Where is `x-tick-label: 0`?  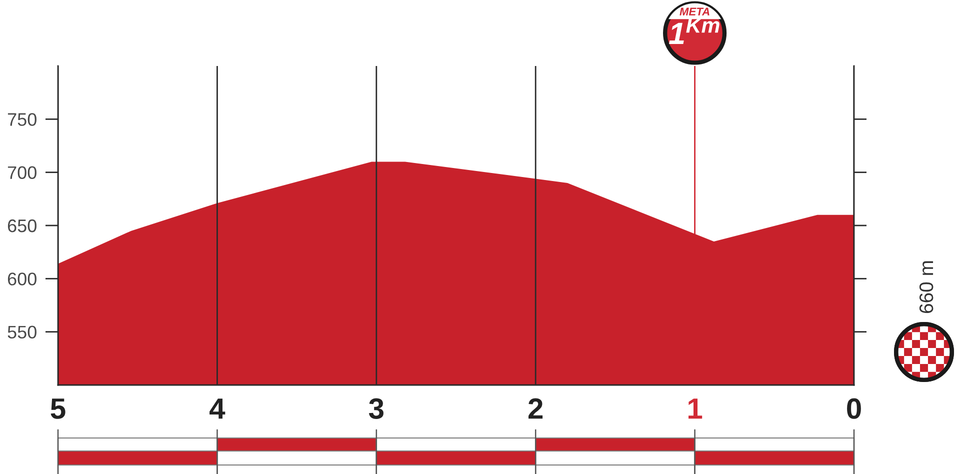 x-tick-label: 0 is located at coordinates (854, 408).